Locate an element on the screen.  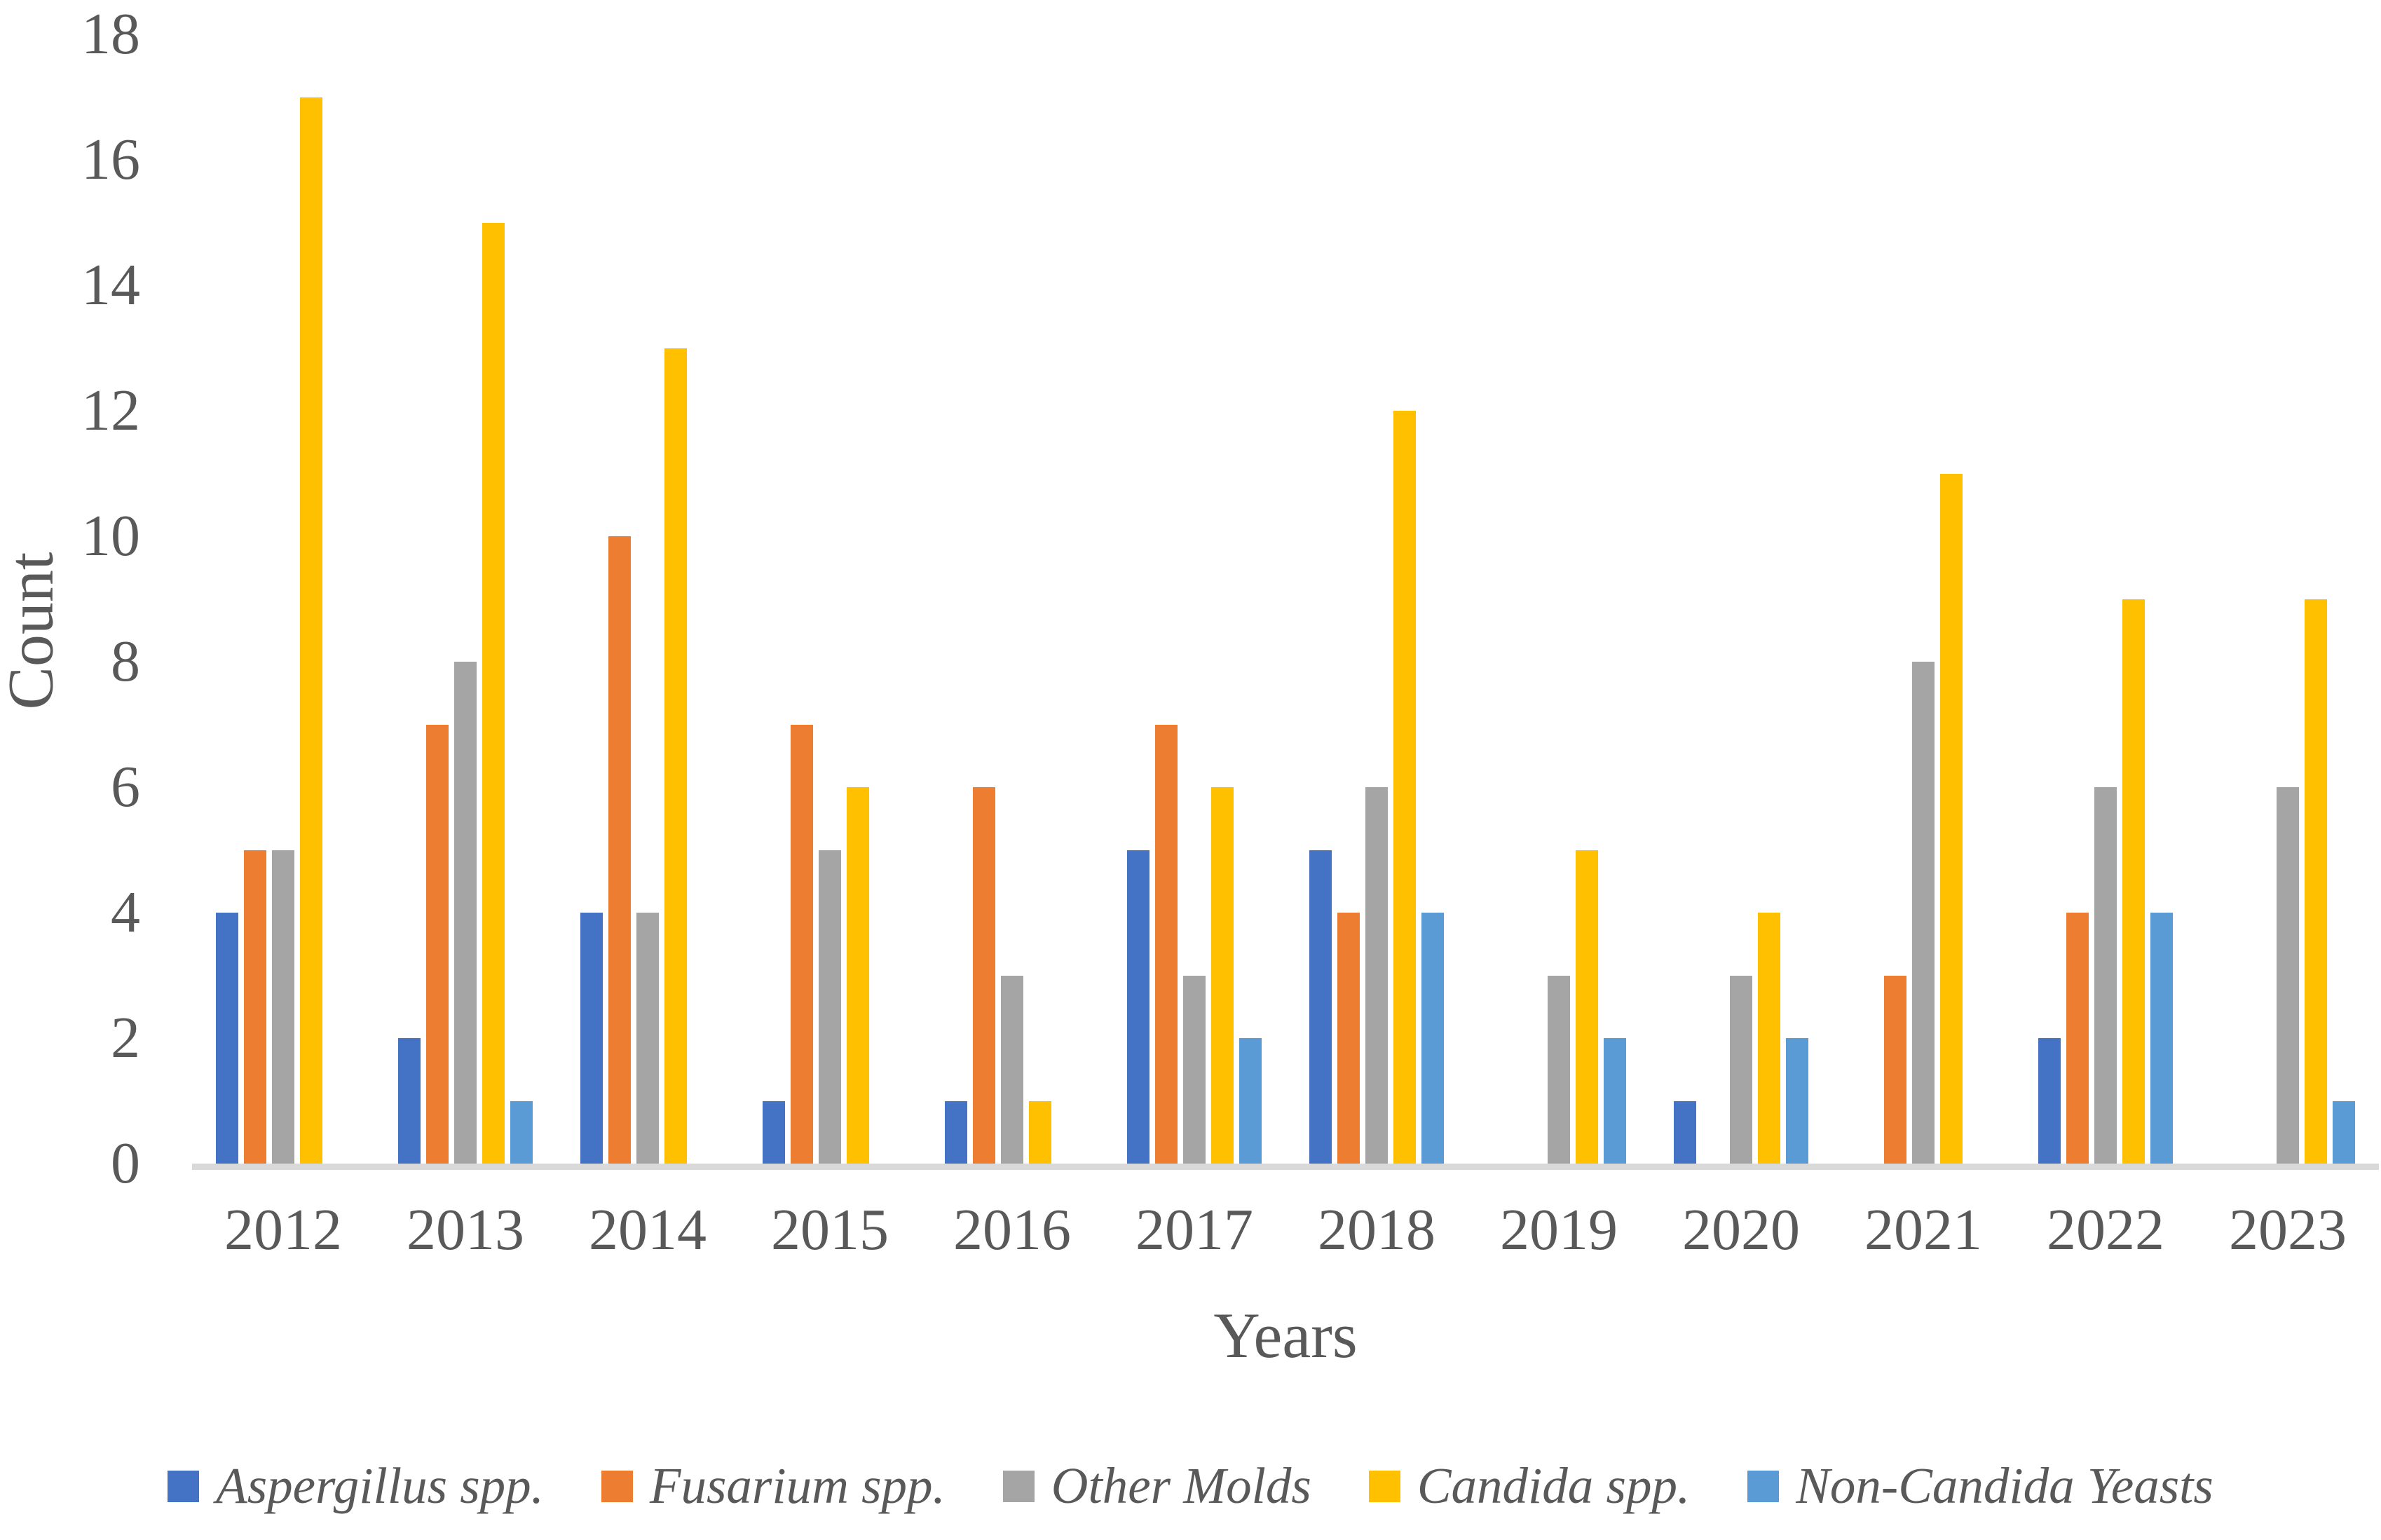
y-tick-label: 2 is located at coordinates (125, 1037).